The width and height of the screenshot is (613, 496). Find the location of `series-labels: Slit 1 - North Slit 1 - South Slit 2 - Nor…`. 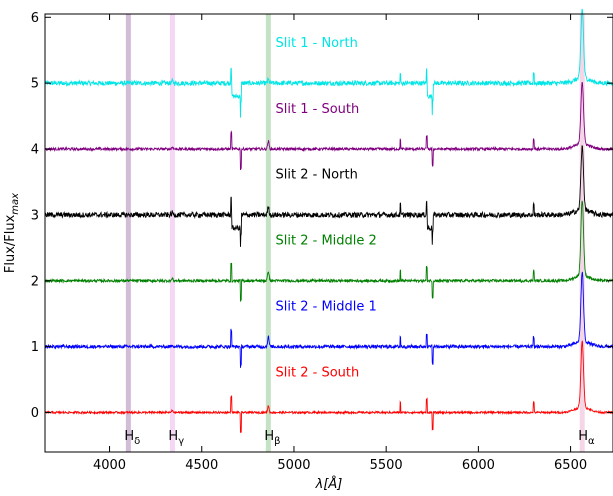

series-labels: Slit 1 - North Slit 1 - South Slit 2 - Nor… is located at coordinates (326, 208).